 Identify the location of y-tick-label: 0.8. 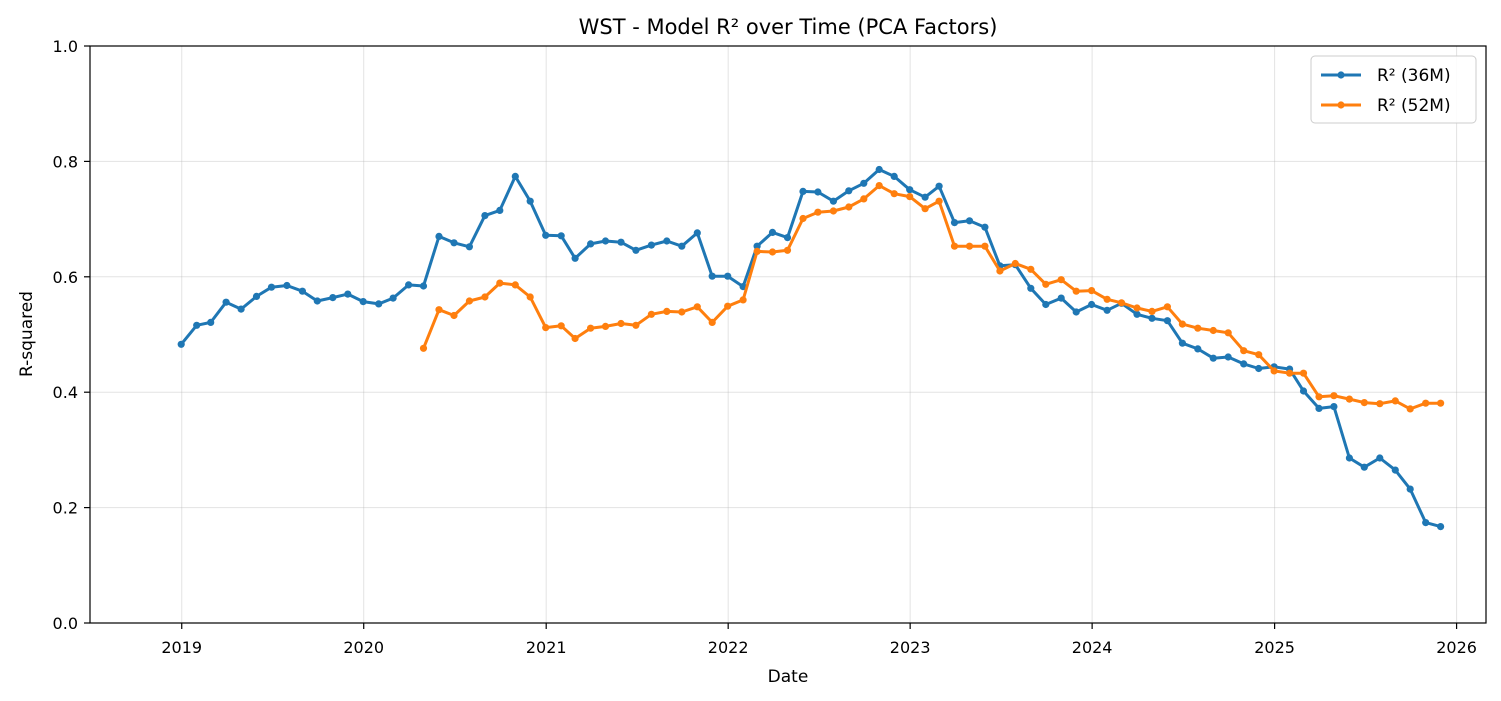
(65, 161).